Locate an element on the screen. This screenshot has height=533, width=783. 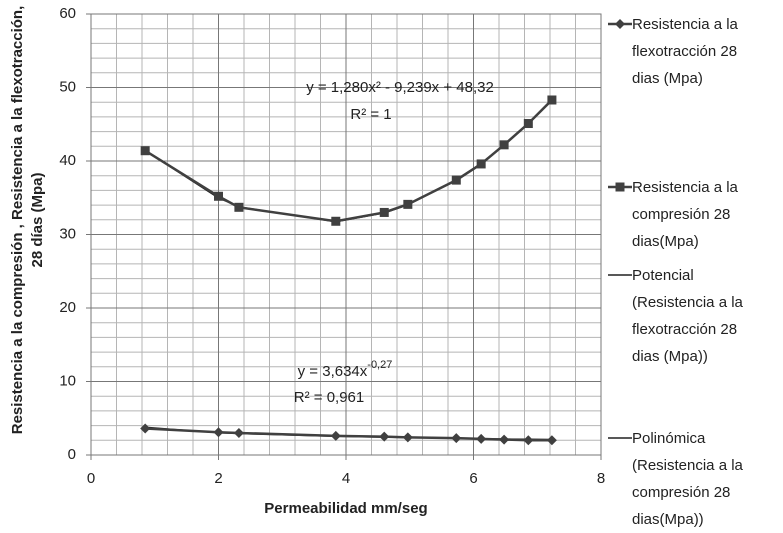
annotation: R² = 1 is located at coordinates (370, 114).